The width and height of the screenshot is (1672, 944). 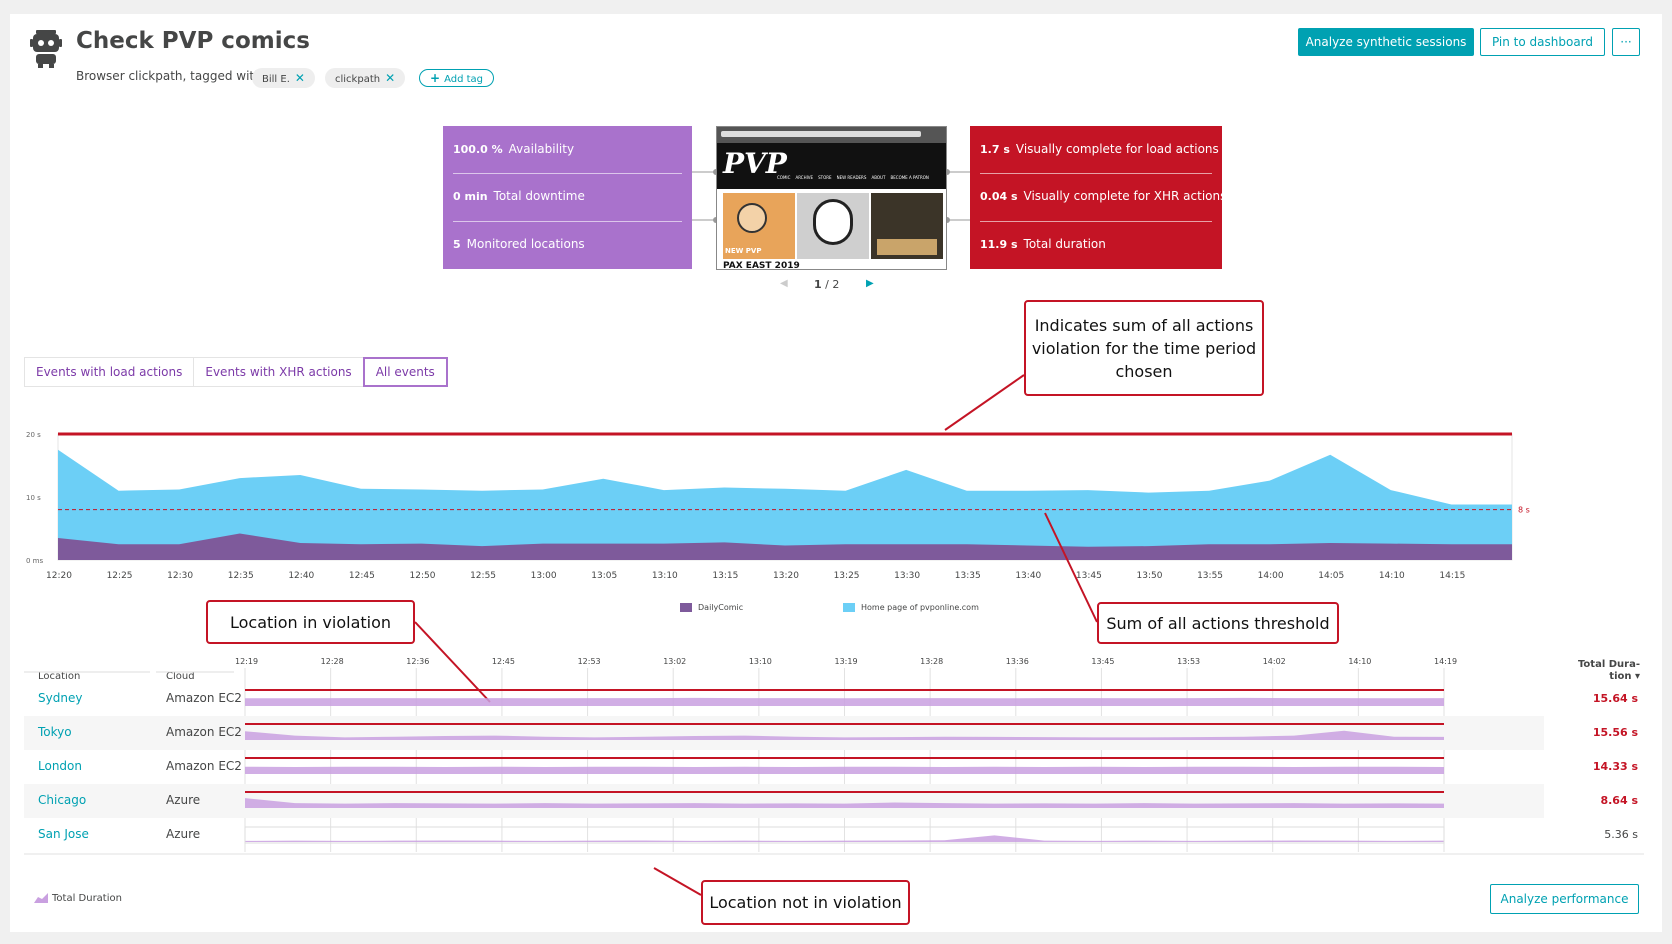 I want to click on site-logo: PVP, so click(x=755, y=163).